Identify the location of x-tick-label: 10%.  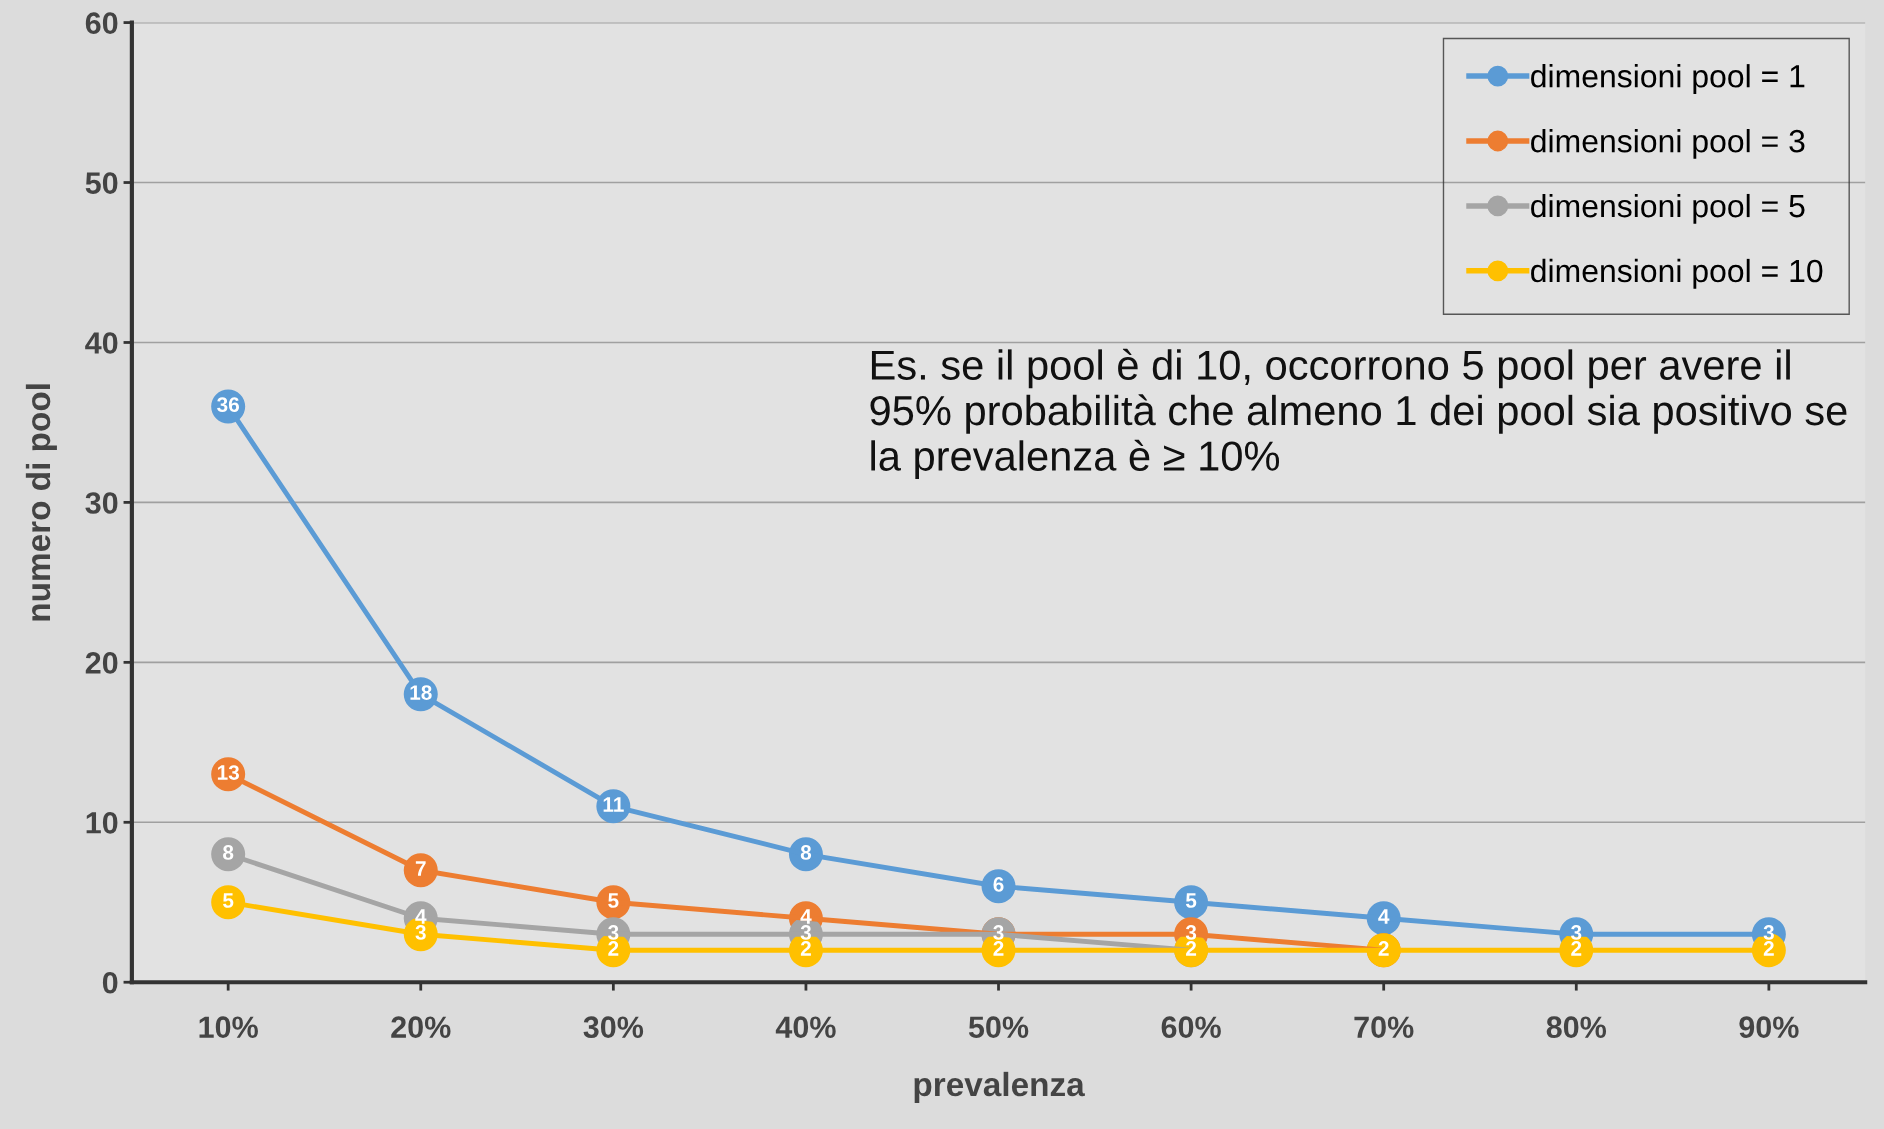
(228, 1027).